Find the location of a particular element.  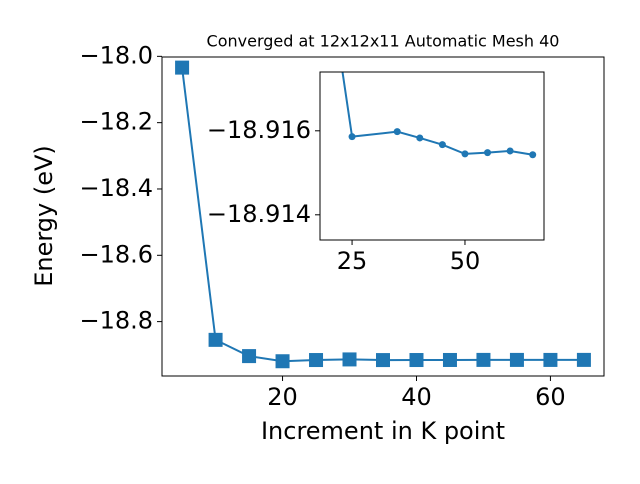

y-tick-label: −18.6 is located at coordinates (116, 254).